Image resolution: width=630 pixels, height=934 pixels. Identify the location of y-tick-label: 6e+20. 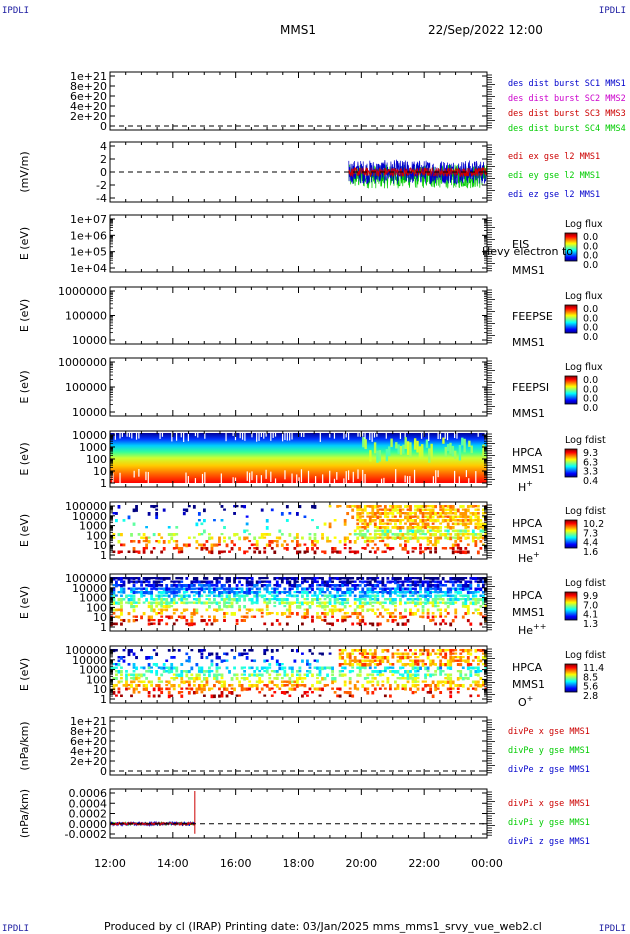
(88, 96).